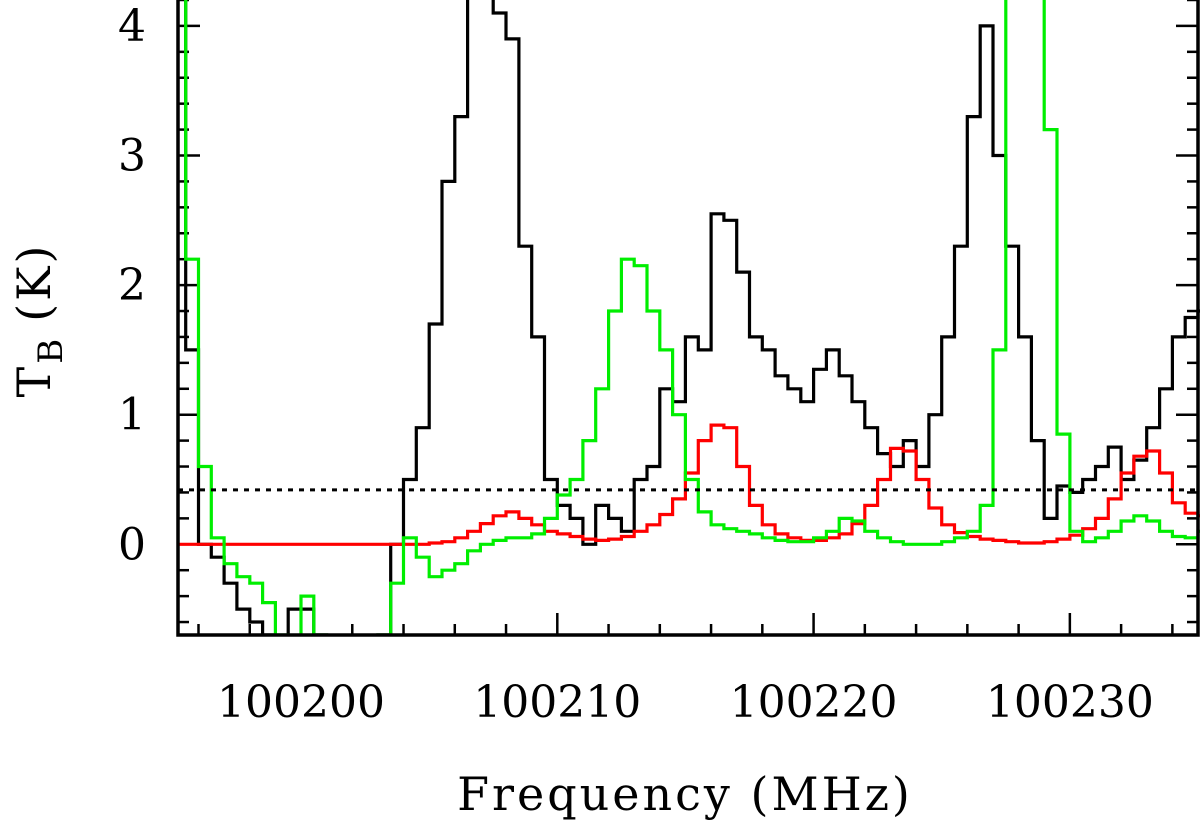 This screenshot has height=827, width=1200. What do you see at coordinates (685, 702) in the screenshot?
I see `x-tick-labels: 100200 100210 100220 100230` at bounding box center [685, 702].